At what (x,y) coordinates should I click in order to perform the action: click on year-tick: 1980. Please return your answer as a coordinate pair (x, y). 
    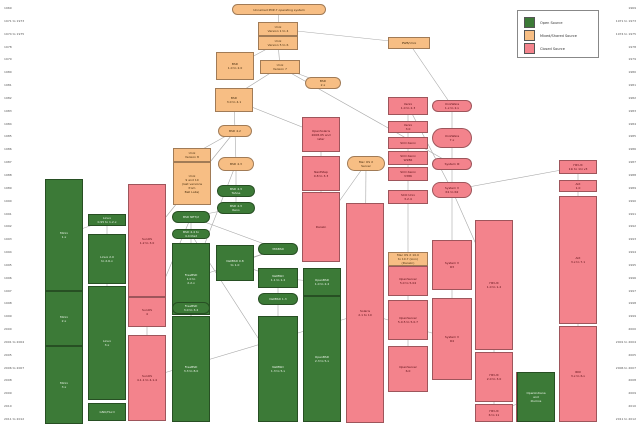
    Looking at the image, I should click on (632, 72).